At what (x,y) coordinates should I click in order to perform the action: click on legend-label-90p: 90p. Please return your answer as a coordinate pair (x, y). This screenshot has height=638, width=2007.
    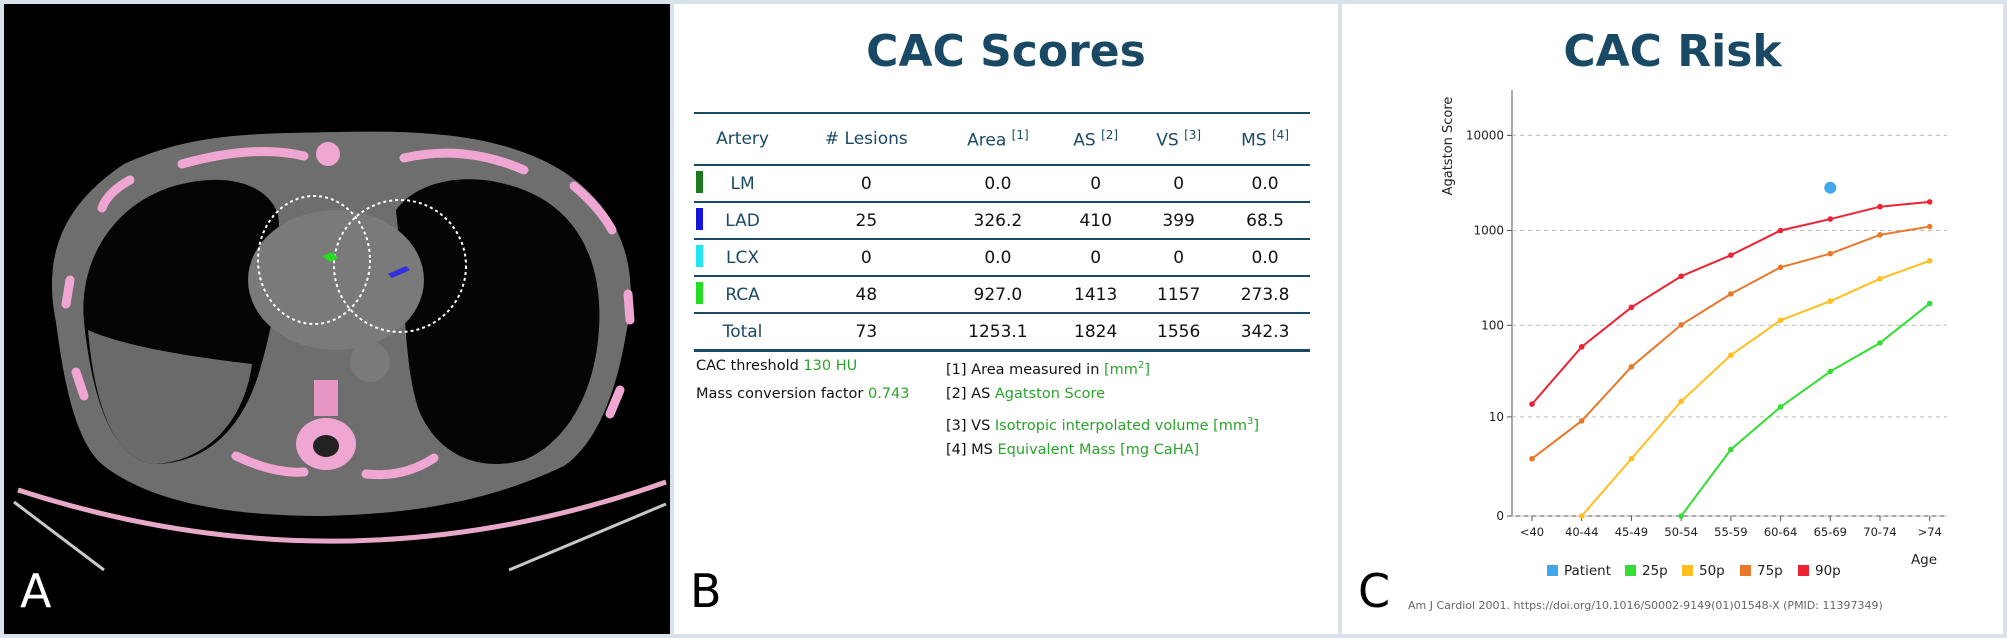
    Looking at the image, I should click on (1828, 571).